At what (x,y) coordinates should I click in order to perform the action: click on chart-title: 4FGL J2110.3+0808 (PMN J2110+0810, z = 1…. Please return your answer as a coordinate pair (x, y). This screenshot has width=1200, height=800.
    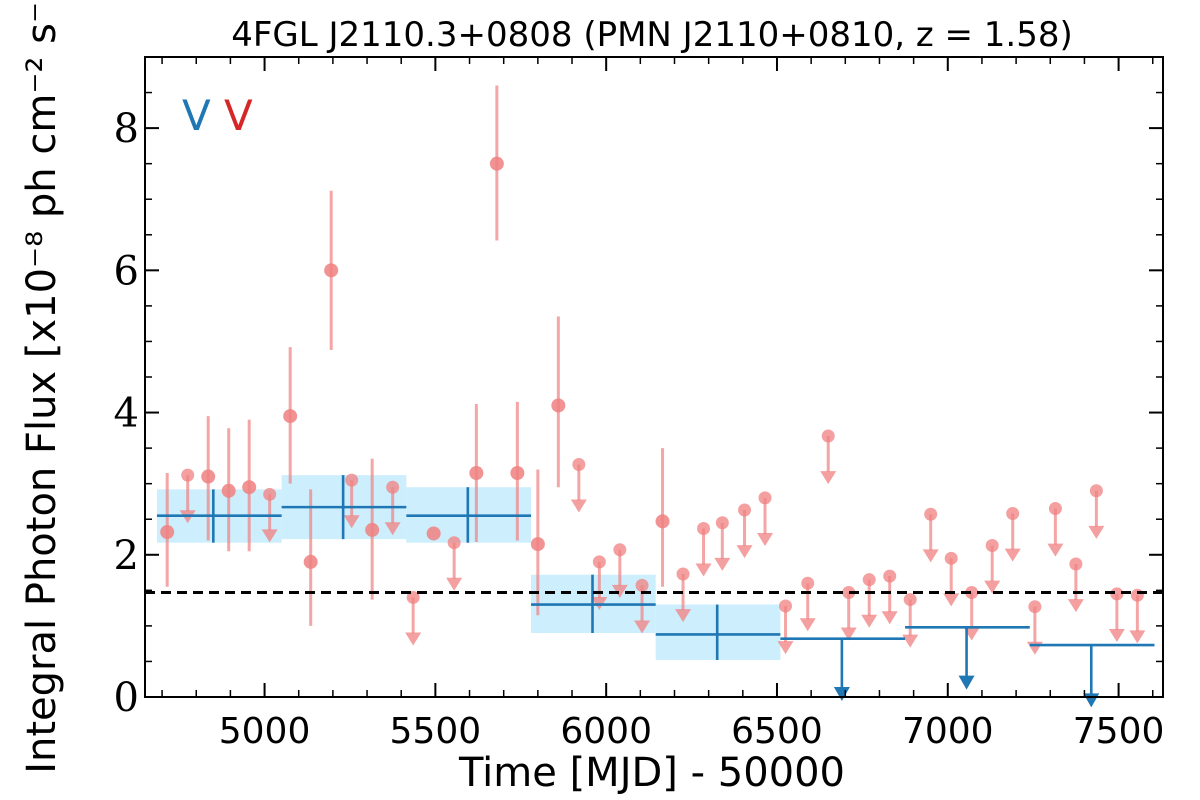
    Looking at the image, I should click on (652, 35).